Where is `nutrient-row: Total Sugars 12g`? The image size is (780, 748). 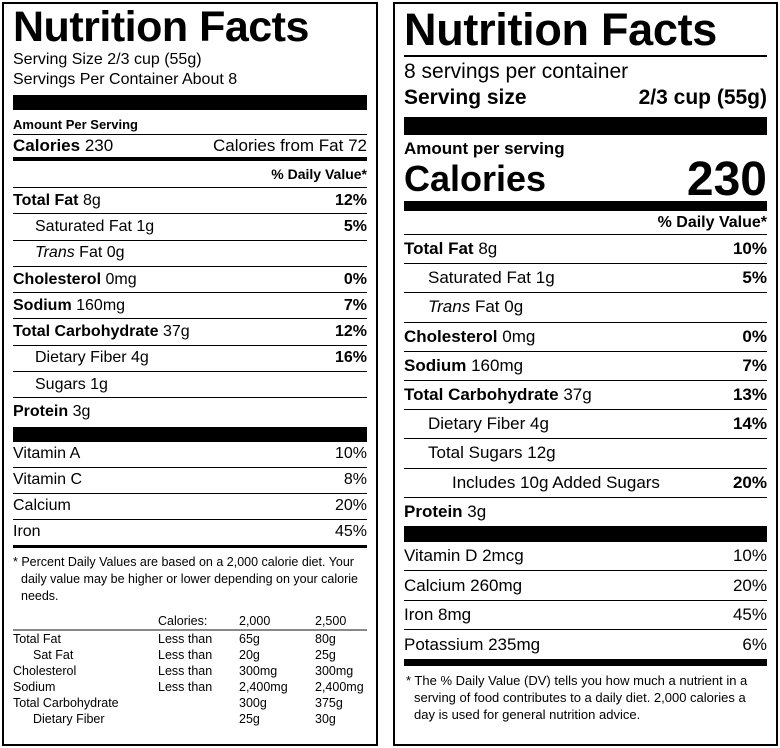
nutrient-row: Total Sugars 12g is located at coordinates (585, 454).